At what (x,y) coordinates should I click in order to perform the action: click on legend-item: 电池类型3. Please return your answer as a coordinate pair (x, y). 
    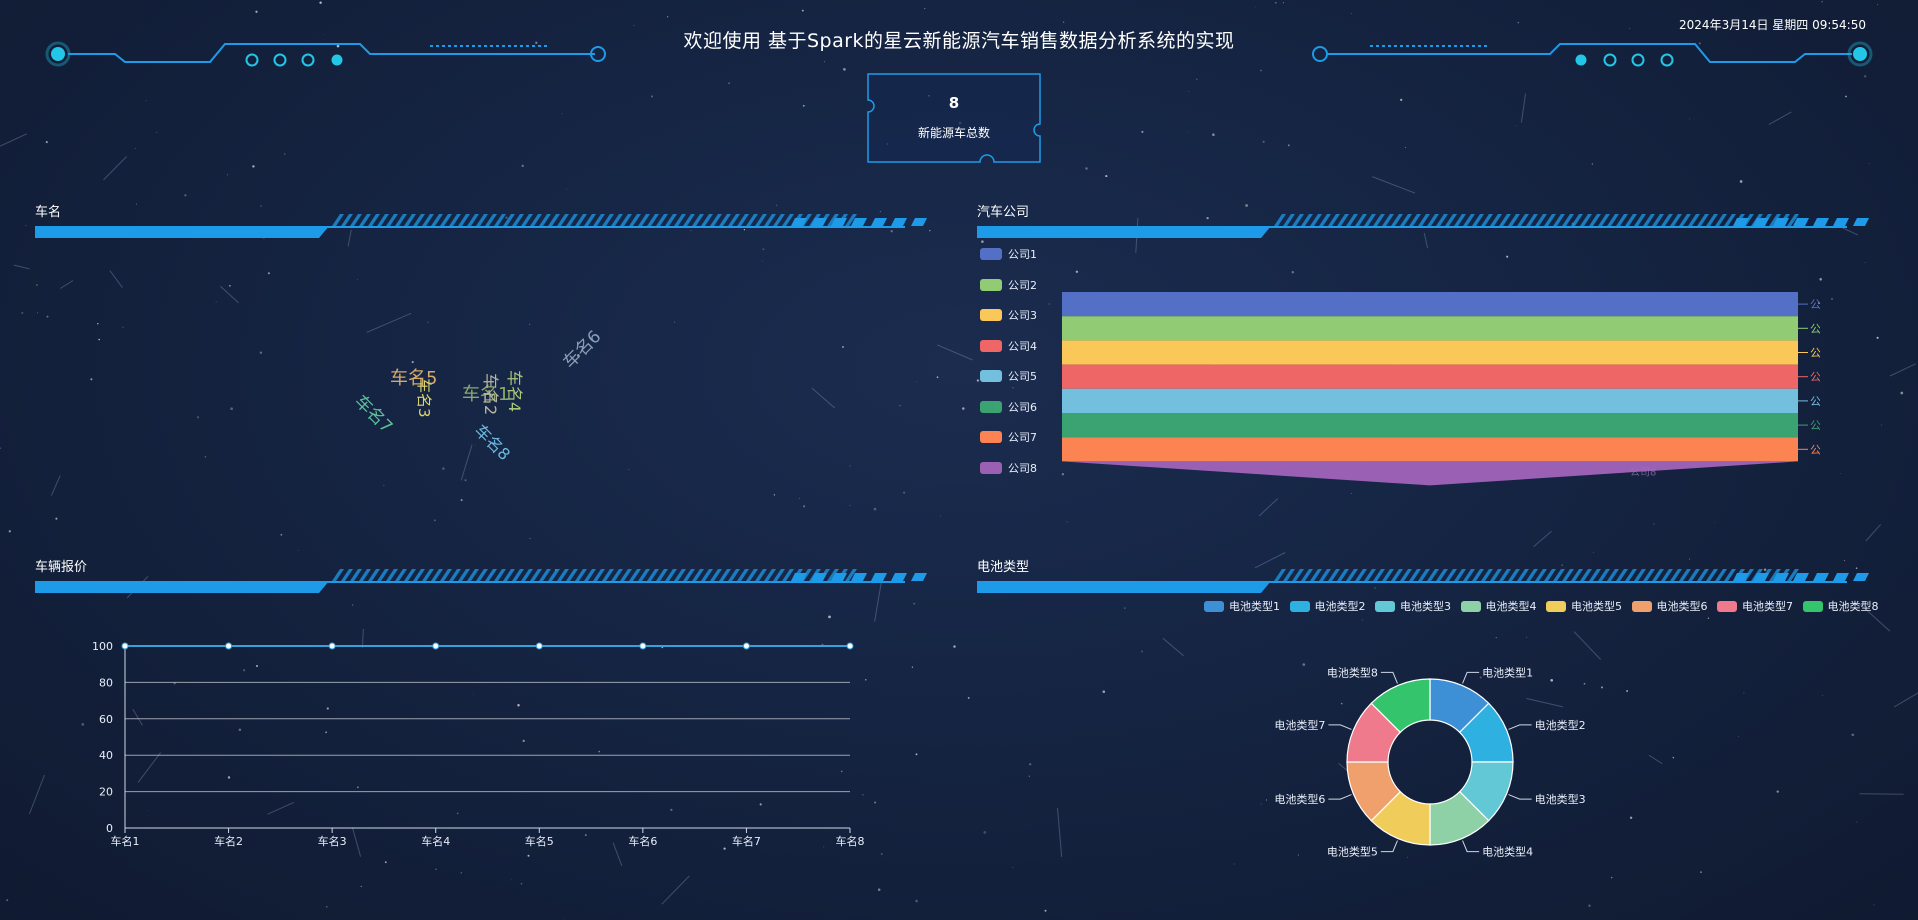
    Looking at the image, I should click on (1413, 606).